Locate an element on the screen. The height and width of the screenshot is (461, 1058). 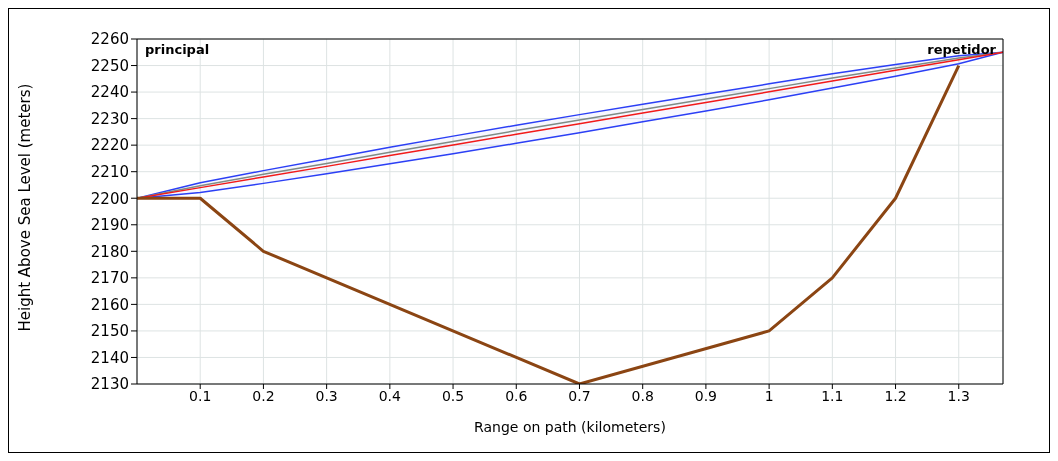
y-tick-label: 2160 is located at coordinates (109, 304).